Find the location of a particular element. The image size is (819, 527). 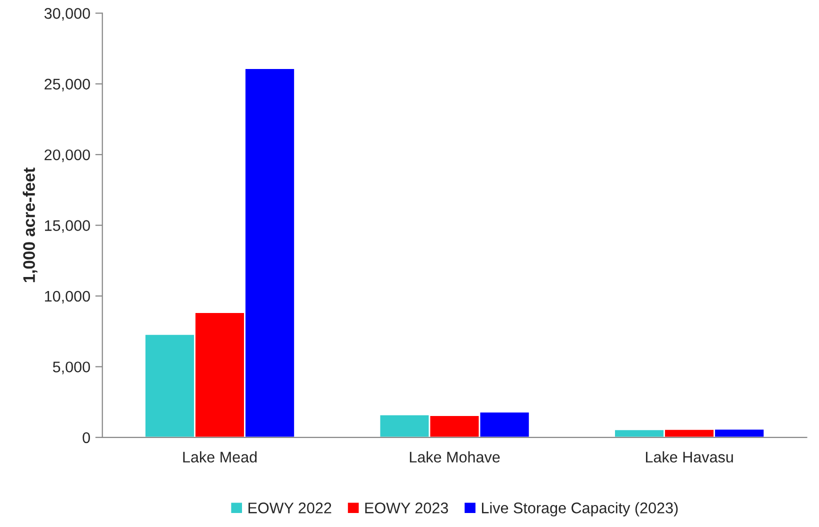

y-tick-label: 10,000 is located at coordinates (67, 297).